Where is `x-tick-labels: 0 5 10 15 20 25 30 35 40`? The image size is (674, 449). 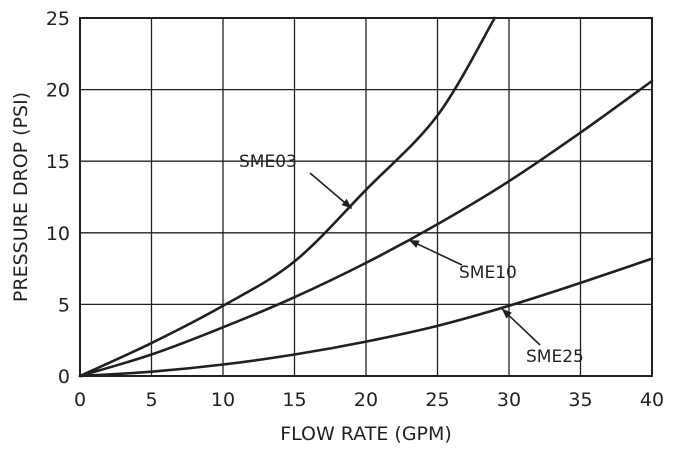
x-tick-labels: 0 5 10 15 20 25 30 35 40 is located at coordinates (369, 400).